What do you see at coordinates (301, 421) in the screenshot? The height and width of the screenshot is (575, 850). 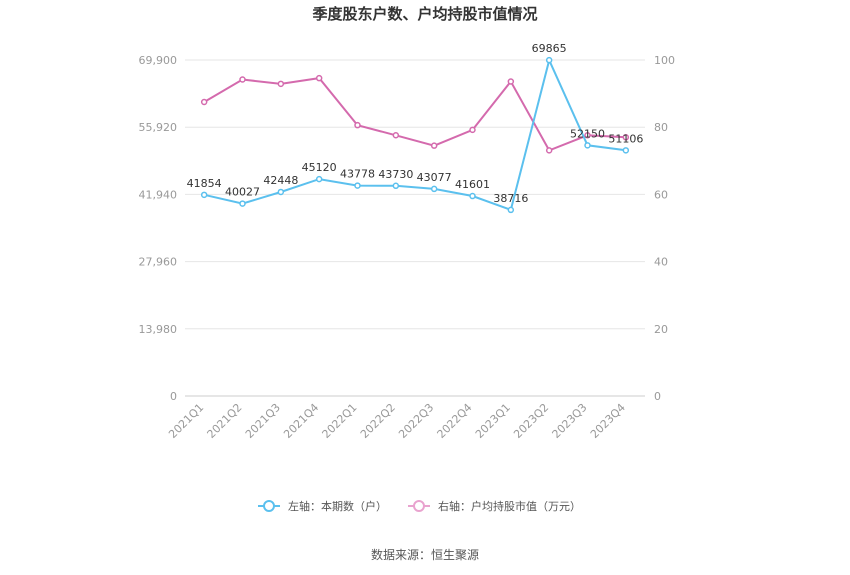 I see `x-tick-label: 2021Q4` at bounding box center [301, 421].